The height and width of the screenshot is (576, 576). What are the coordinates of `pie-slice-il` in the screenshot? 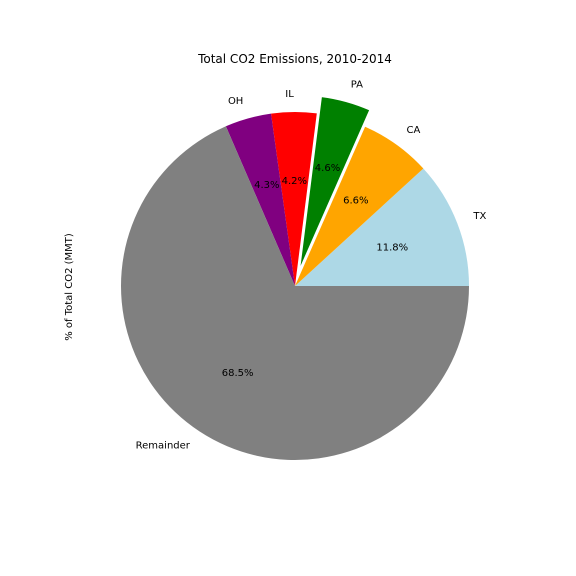 It's located at (294, 199).